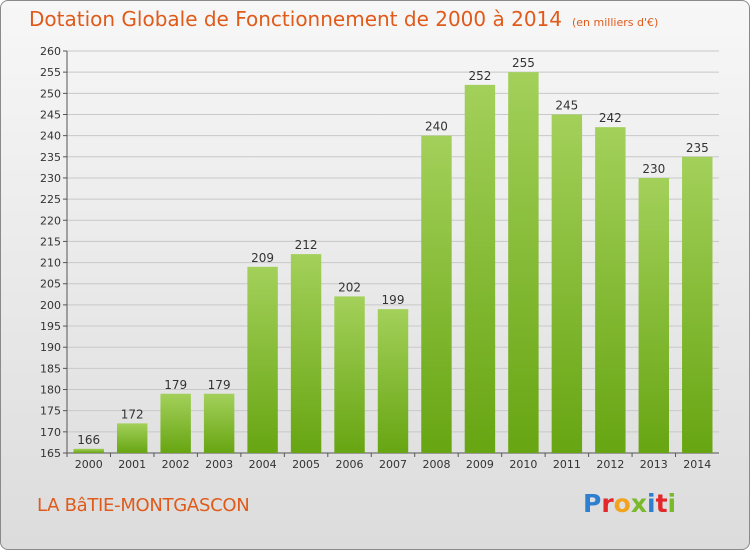 The image size is (750, 550). Describe the element at coordinates (615, 22) in the screenshot. I see `title-unit: (en milliers d'€)` at that location.